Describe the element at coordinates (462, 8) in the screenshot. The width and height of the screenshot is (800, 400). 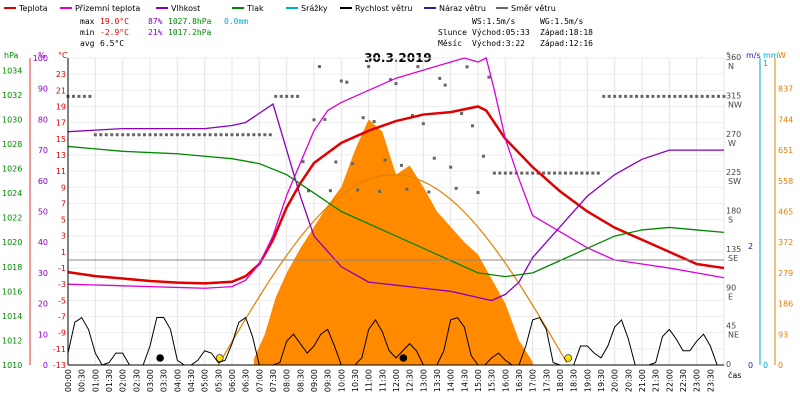
I see `legend-item: Náraz větru` at that location.